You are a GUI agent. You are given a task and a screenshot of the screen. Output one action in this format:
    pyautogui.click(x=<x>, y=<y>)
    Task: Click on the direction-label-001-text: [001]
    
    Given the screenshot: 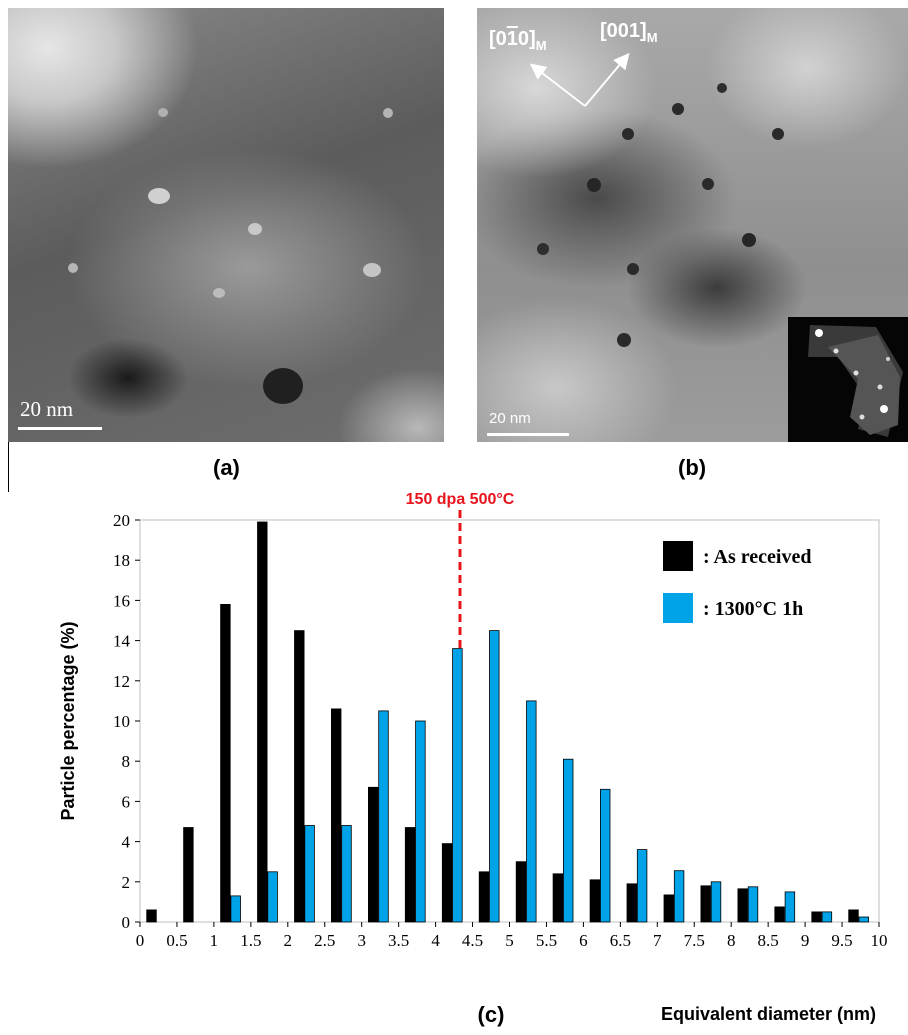 What is the action you would take?
    pyautogui.click(x=623, y=31)
    